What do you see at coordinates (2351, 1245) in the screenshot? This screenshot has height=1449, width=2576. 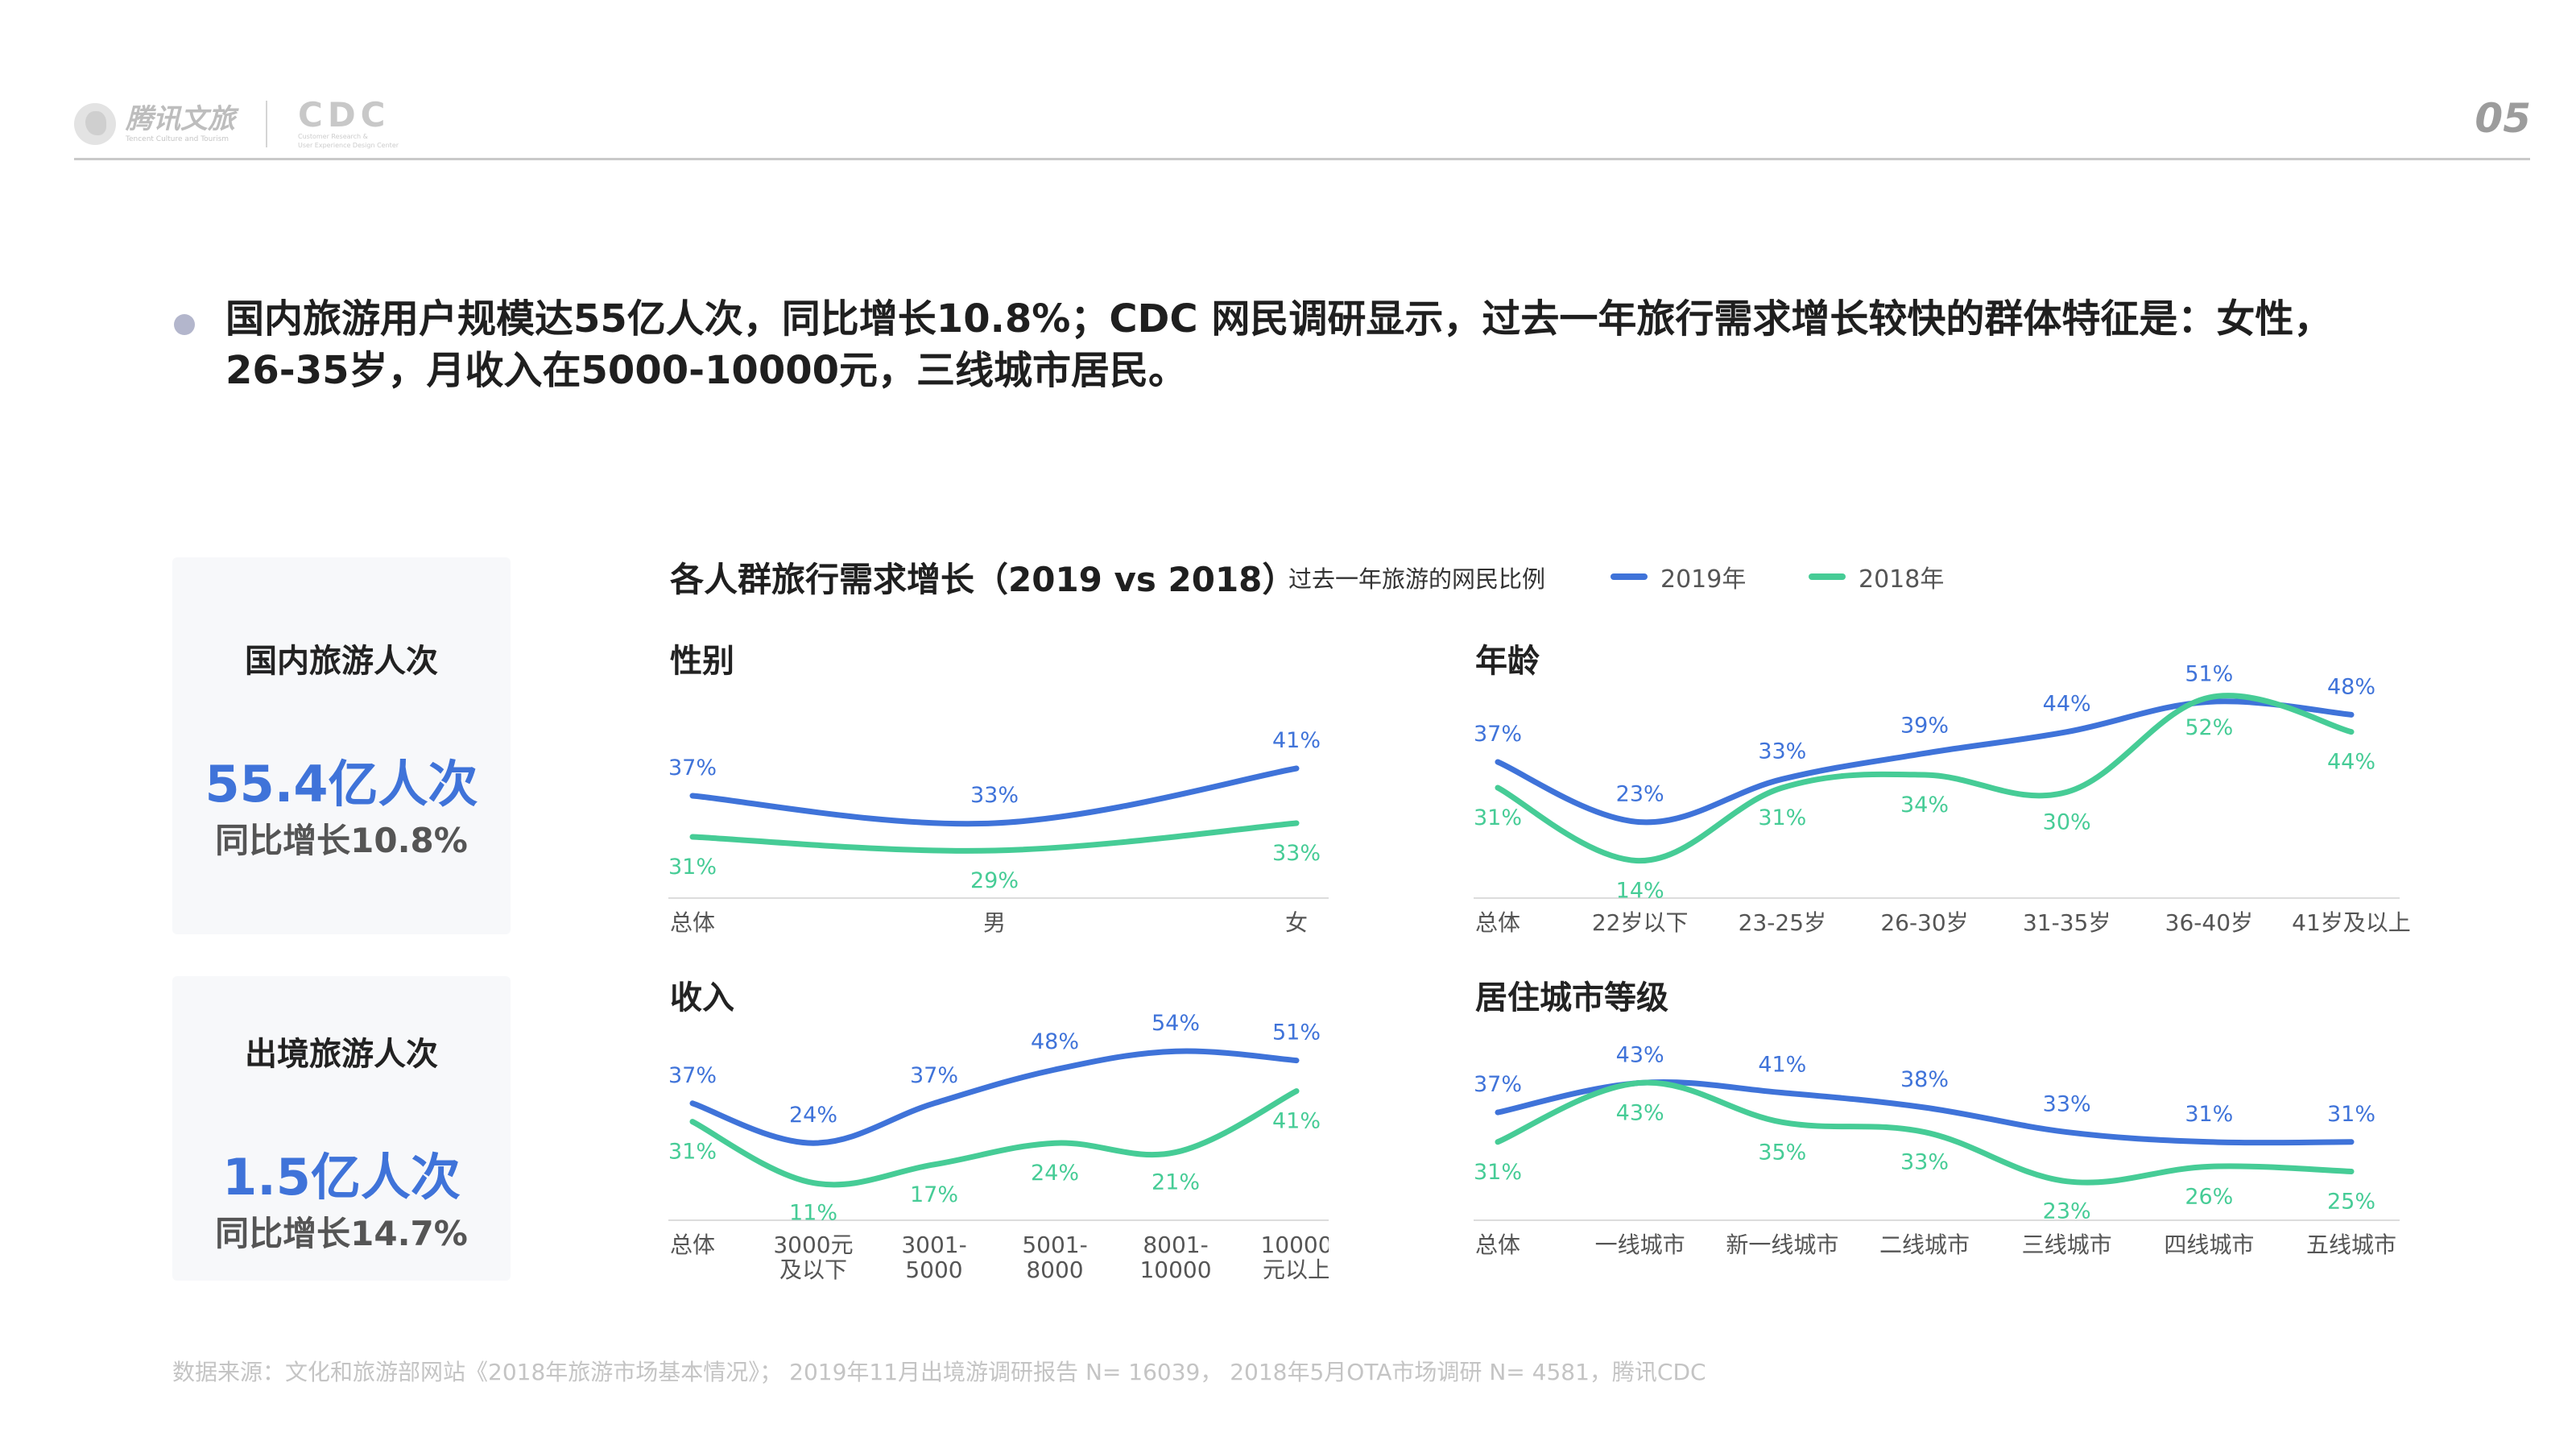 I see `city-tick-label: 五线城市` at bounding box center [2351, 1245].